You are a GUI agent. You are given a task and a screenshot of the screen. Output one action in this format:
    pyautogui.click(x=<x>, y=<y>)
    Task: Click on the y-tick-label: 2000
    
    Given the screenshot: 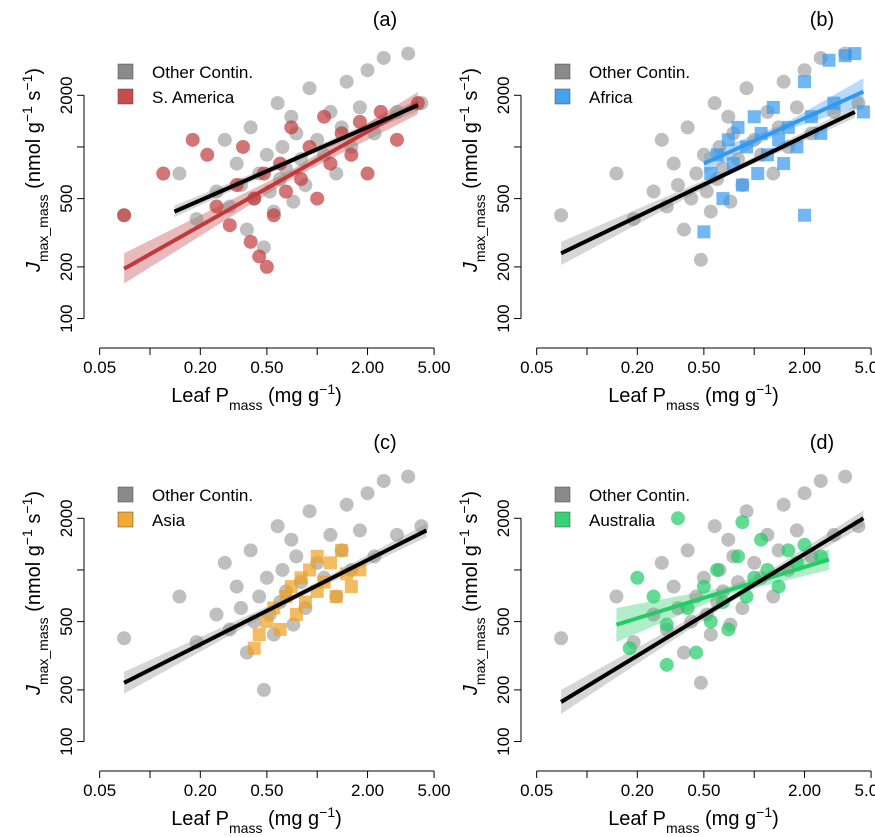 What is the action you would take?
    pyautogui.click(x=503, y=95)
    